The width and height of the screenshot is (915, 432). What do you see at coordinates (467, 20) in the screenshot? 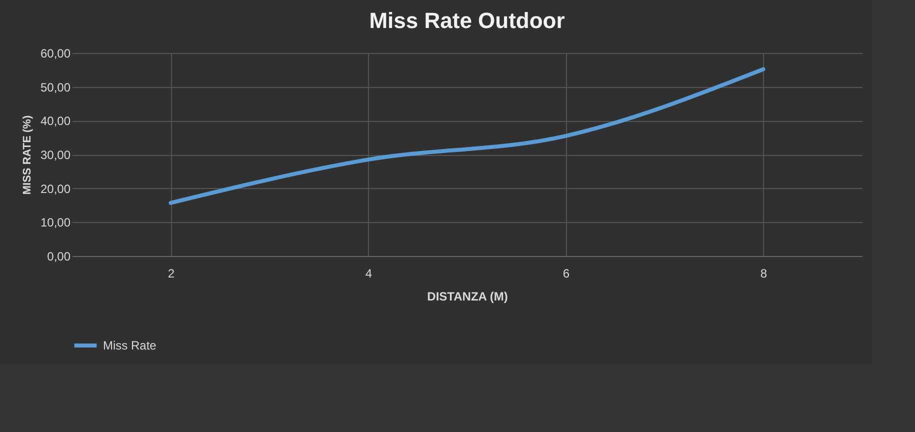
I see `chart-title: Miss Rate Outdoor` at bounding box center [467, 20].